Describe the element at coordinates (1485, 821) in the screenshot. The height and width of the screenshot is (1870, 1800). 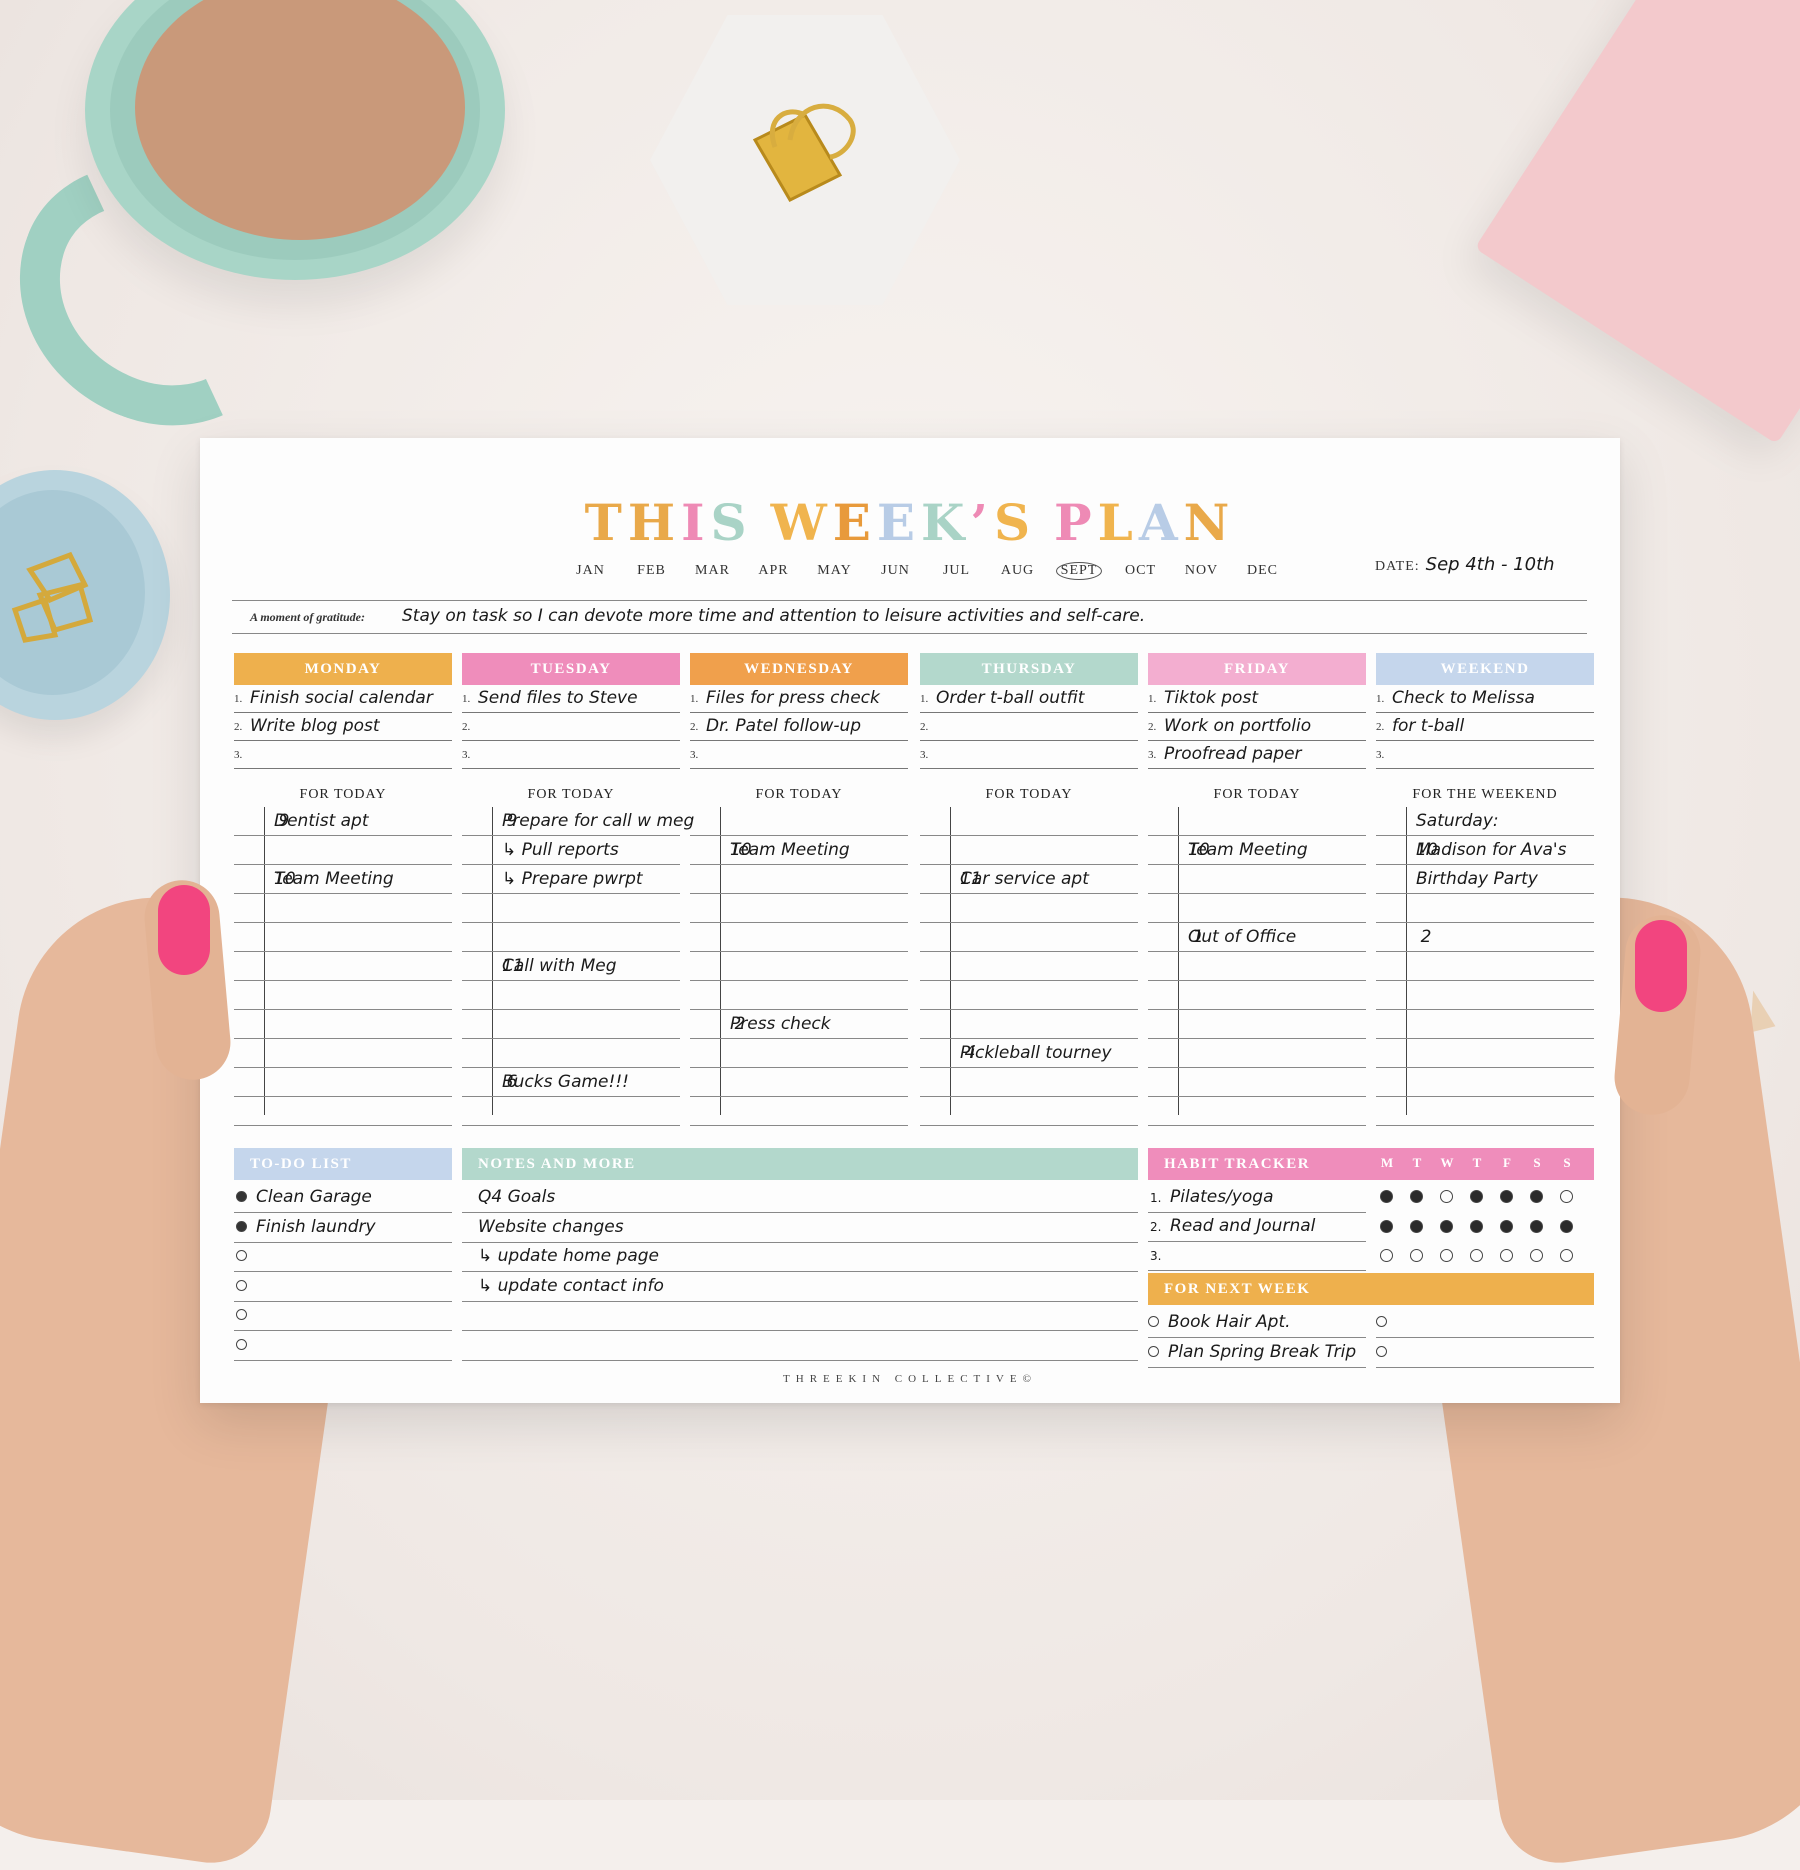
I see `schedule-row: Saturday:` at that location.